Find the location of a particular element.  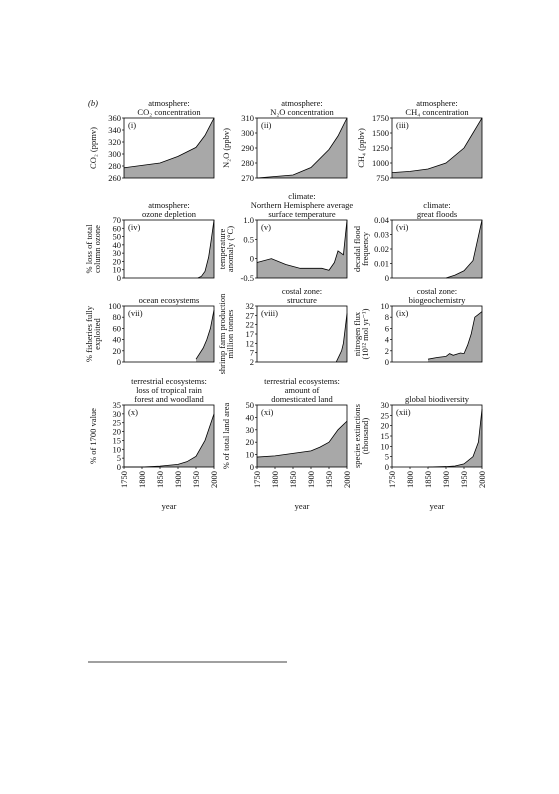

chart-title: terrestrial ecosystems: is located at coordinates (302, 381).